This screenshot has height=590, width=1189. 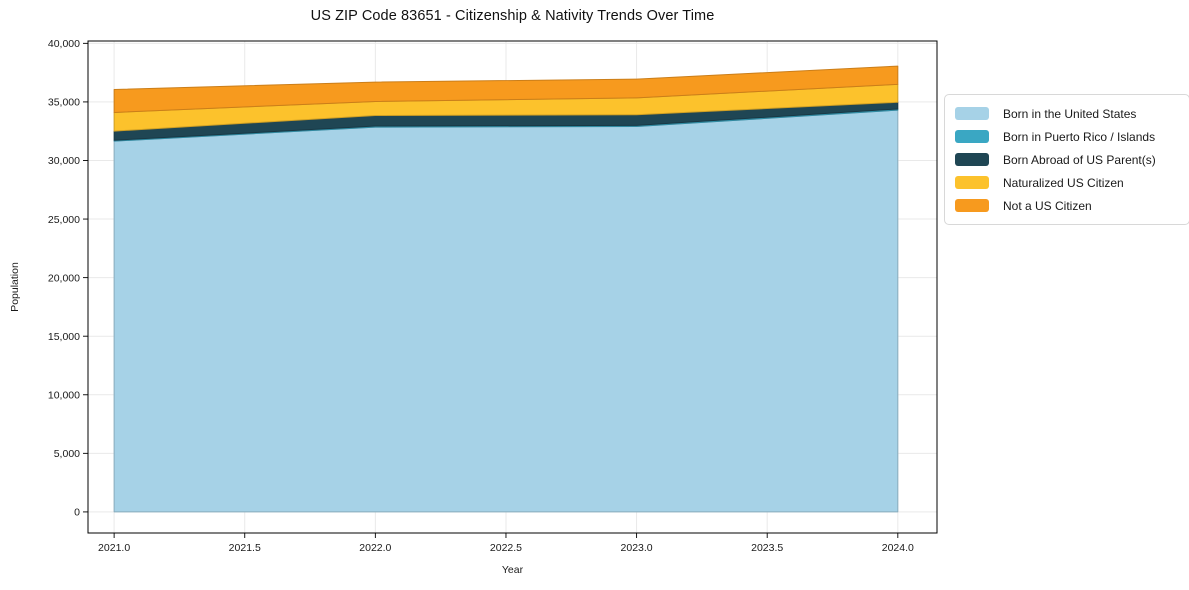 I want to click on legend-item-naturalized-us-citizen: Naturalized US Citizen, so click(x=1068, y=182).